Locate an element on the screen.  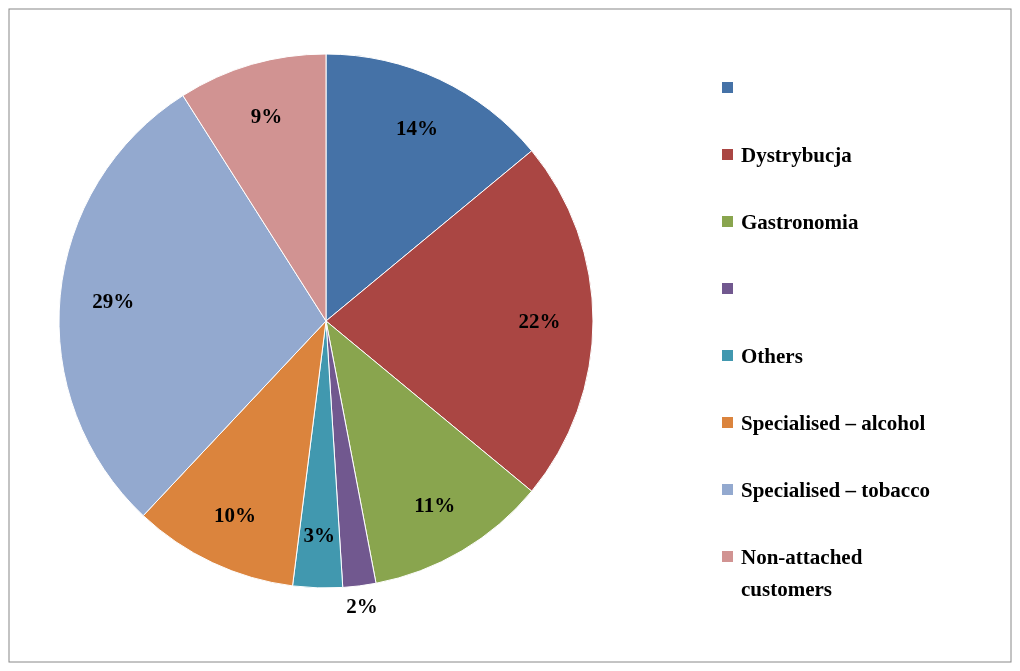
legend-label: Specialised – tobacco is located at coordinates (835, 490).